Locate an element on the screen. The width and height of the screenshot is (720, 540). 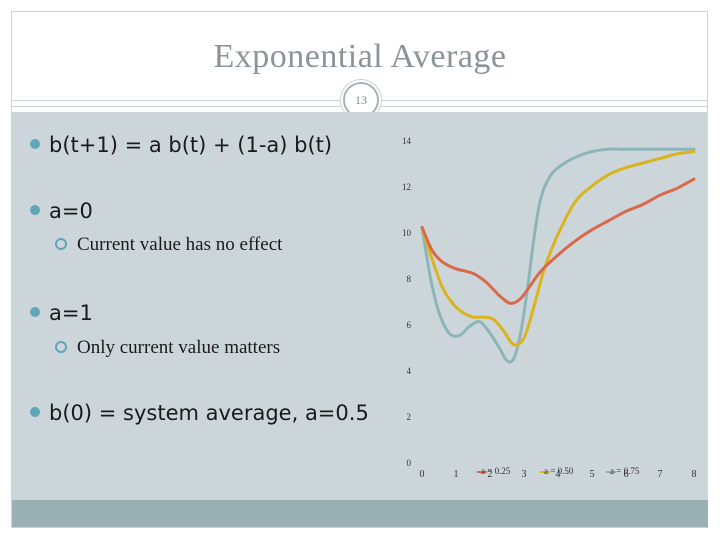
x-tick-label: 4 is located at coordinates (558, 474).